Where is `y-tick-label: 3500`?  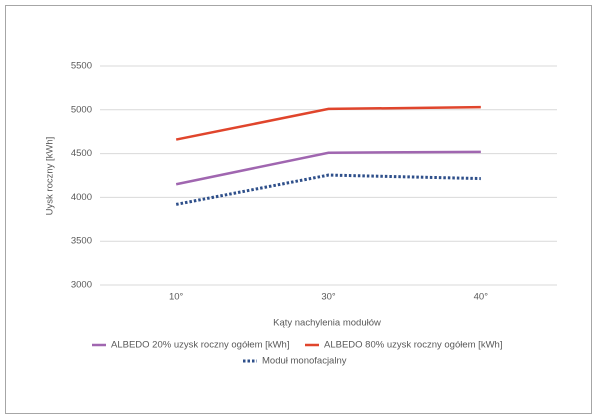
y-tick-label: 3500 is located at coordinates (81, 241).